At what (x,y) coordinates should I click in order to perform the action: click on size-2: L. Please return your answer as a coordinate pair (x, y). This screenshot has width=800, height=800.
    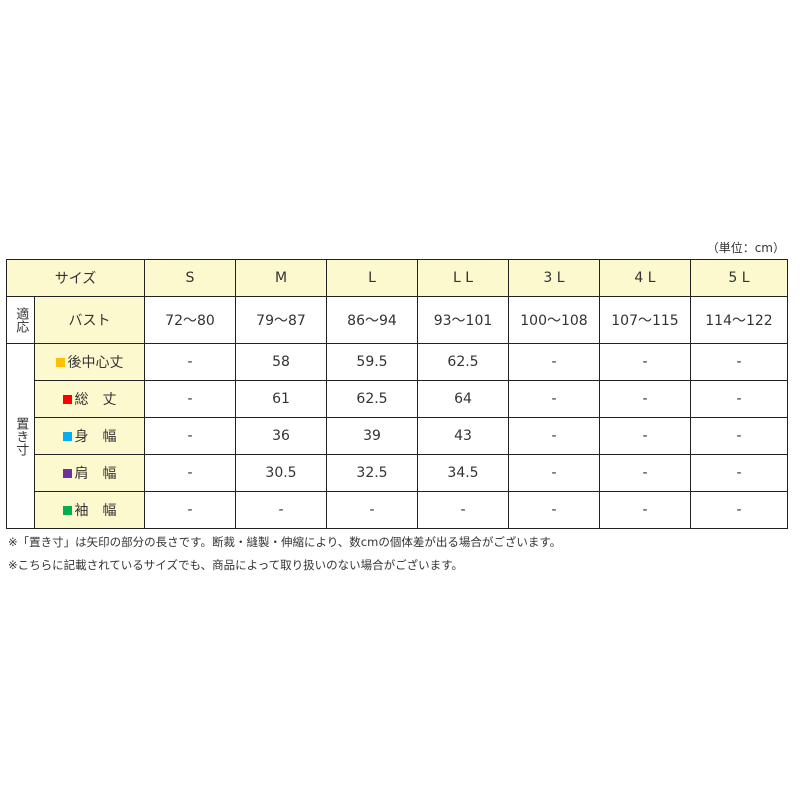
    Looking at the image, I should click on (372, 278).